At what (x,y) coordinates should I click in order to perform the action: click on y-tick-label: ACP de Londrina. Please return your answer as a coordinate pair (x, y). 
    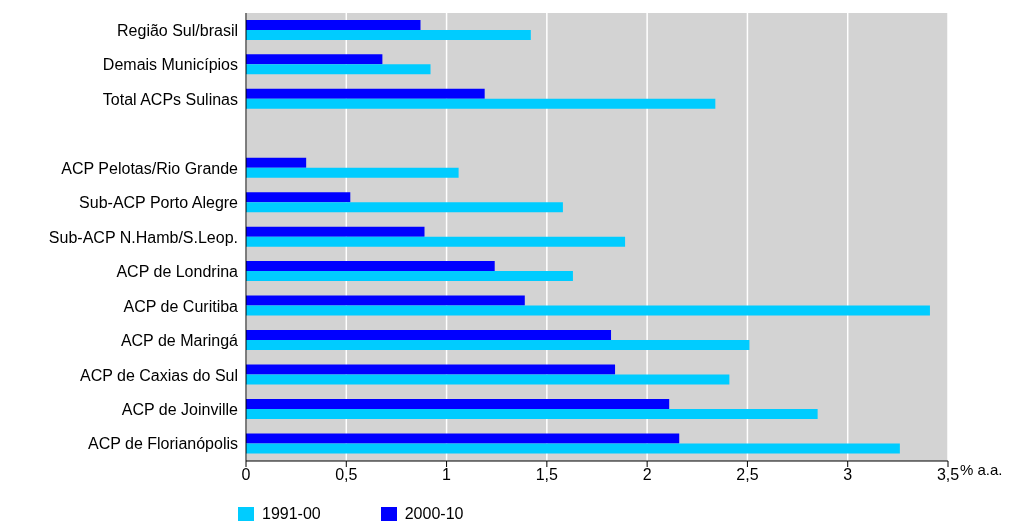
    Looking at the image, I should click on (177, 272).